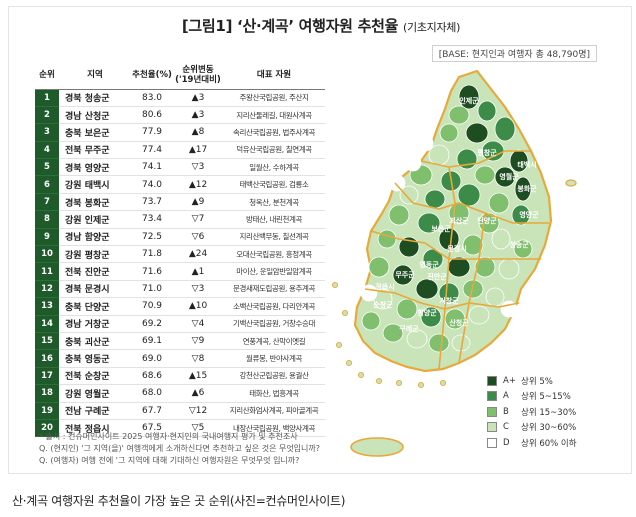 This screenshot has height=517, width=636. I want to click on table-row: 7 경북 봉화군 73.7 ▲9 청옥산, 분천계곡, so click(180, 202).